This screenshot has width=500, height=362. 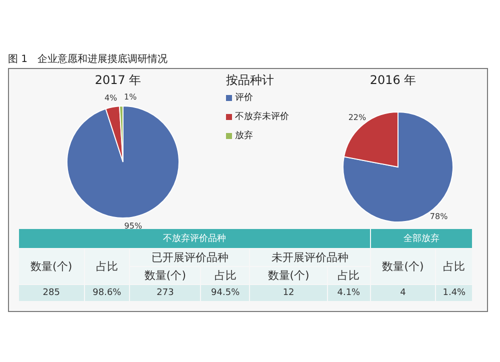 What do you see at coordinates (393, 80) in the screenshot?
I see `chart-title: 2016 年` at bounding box center [393, 80].